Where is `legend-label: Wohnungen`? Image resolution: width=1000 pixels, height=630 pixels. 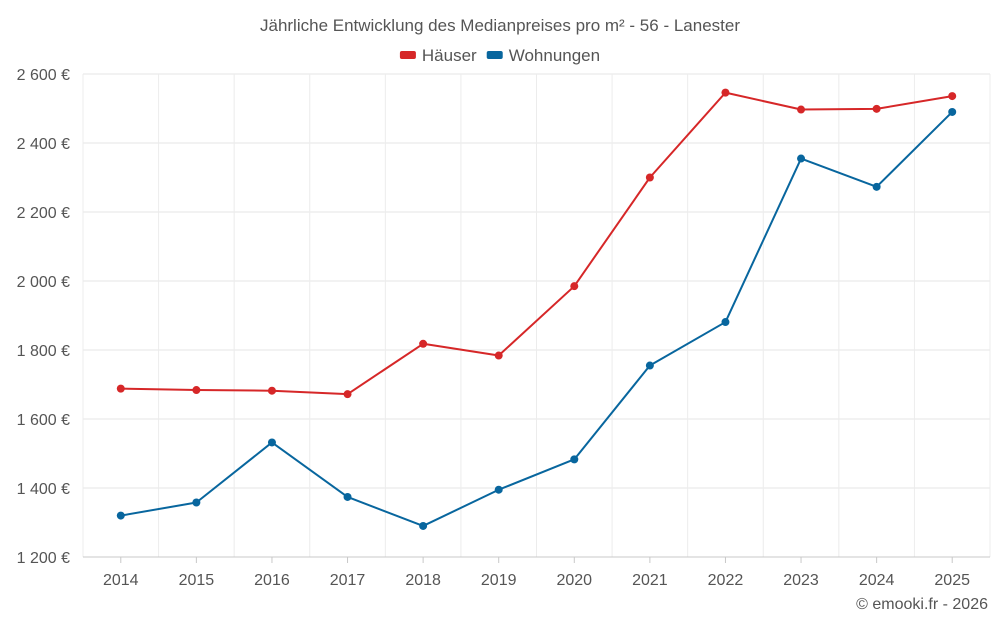
legend-label: Wohnungen is located at coordinates (554, 55).